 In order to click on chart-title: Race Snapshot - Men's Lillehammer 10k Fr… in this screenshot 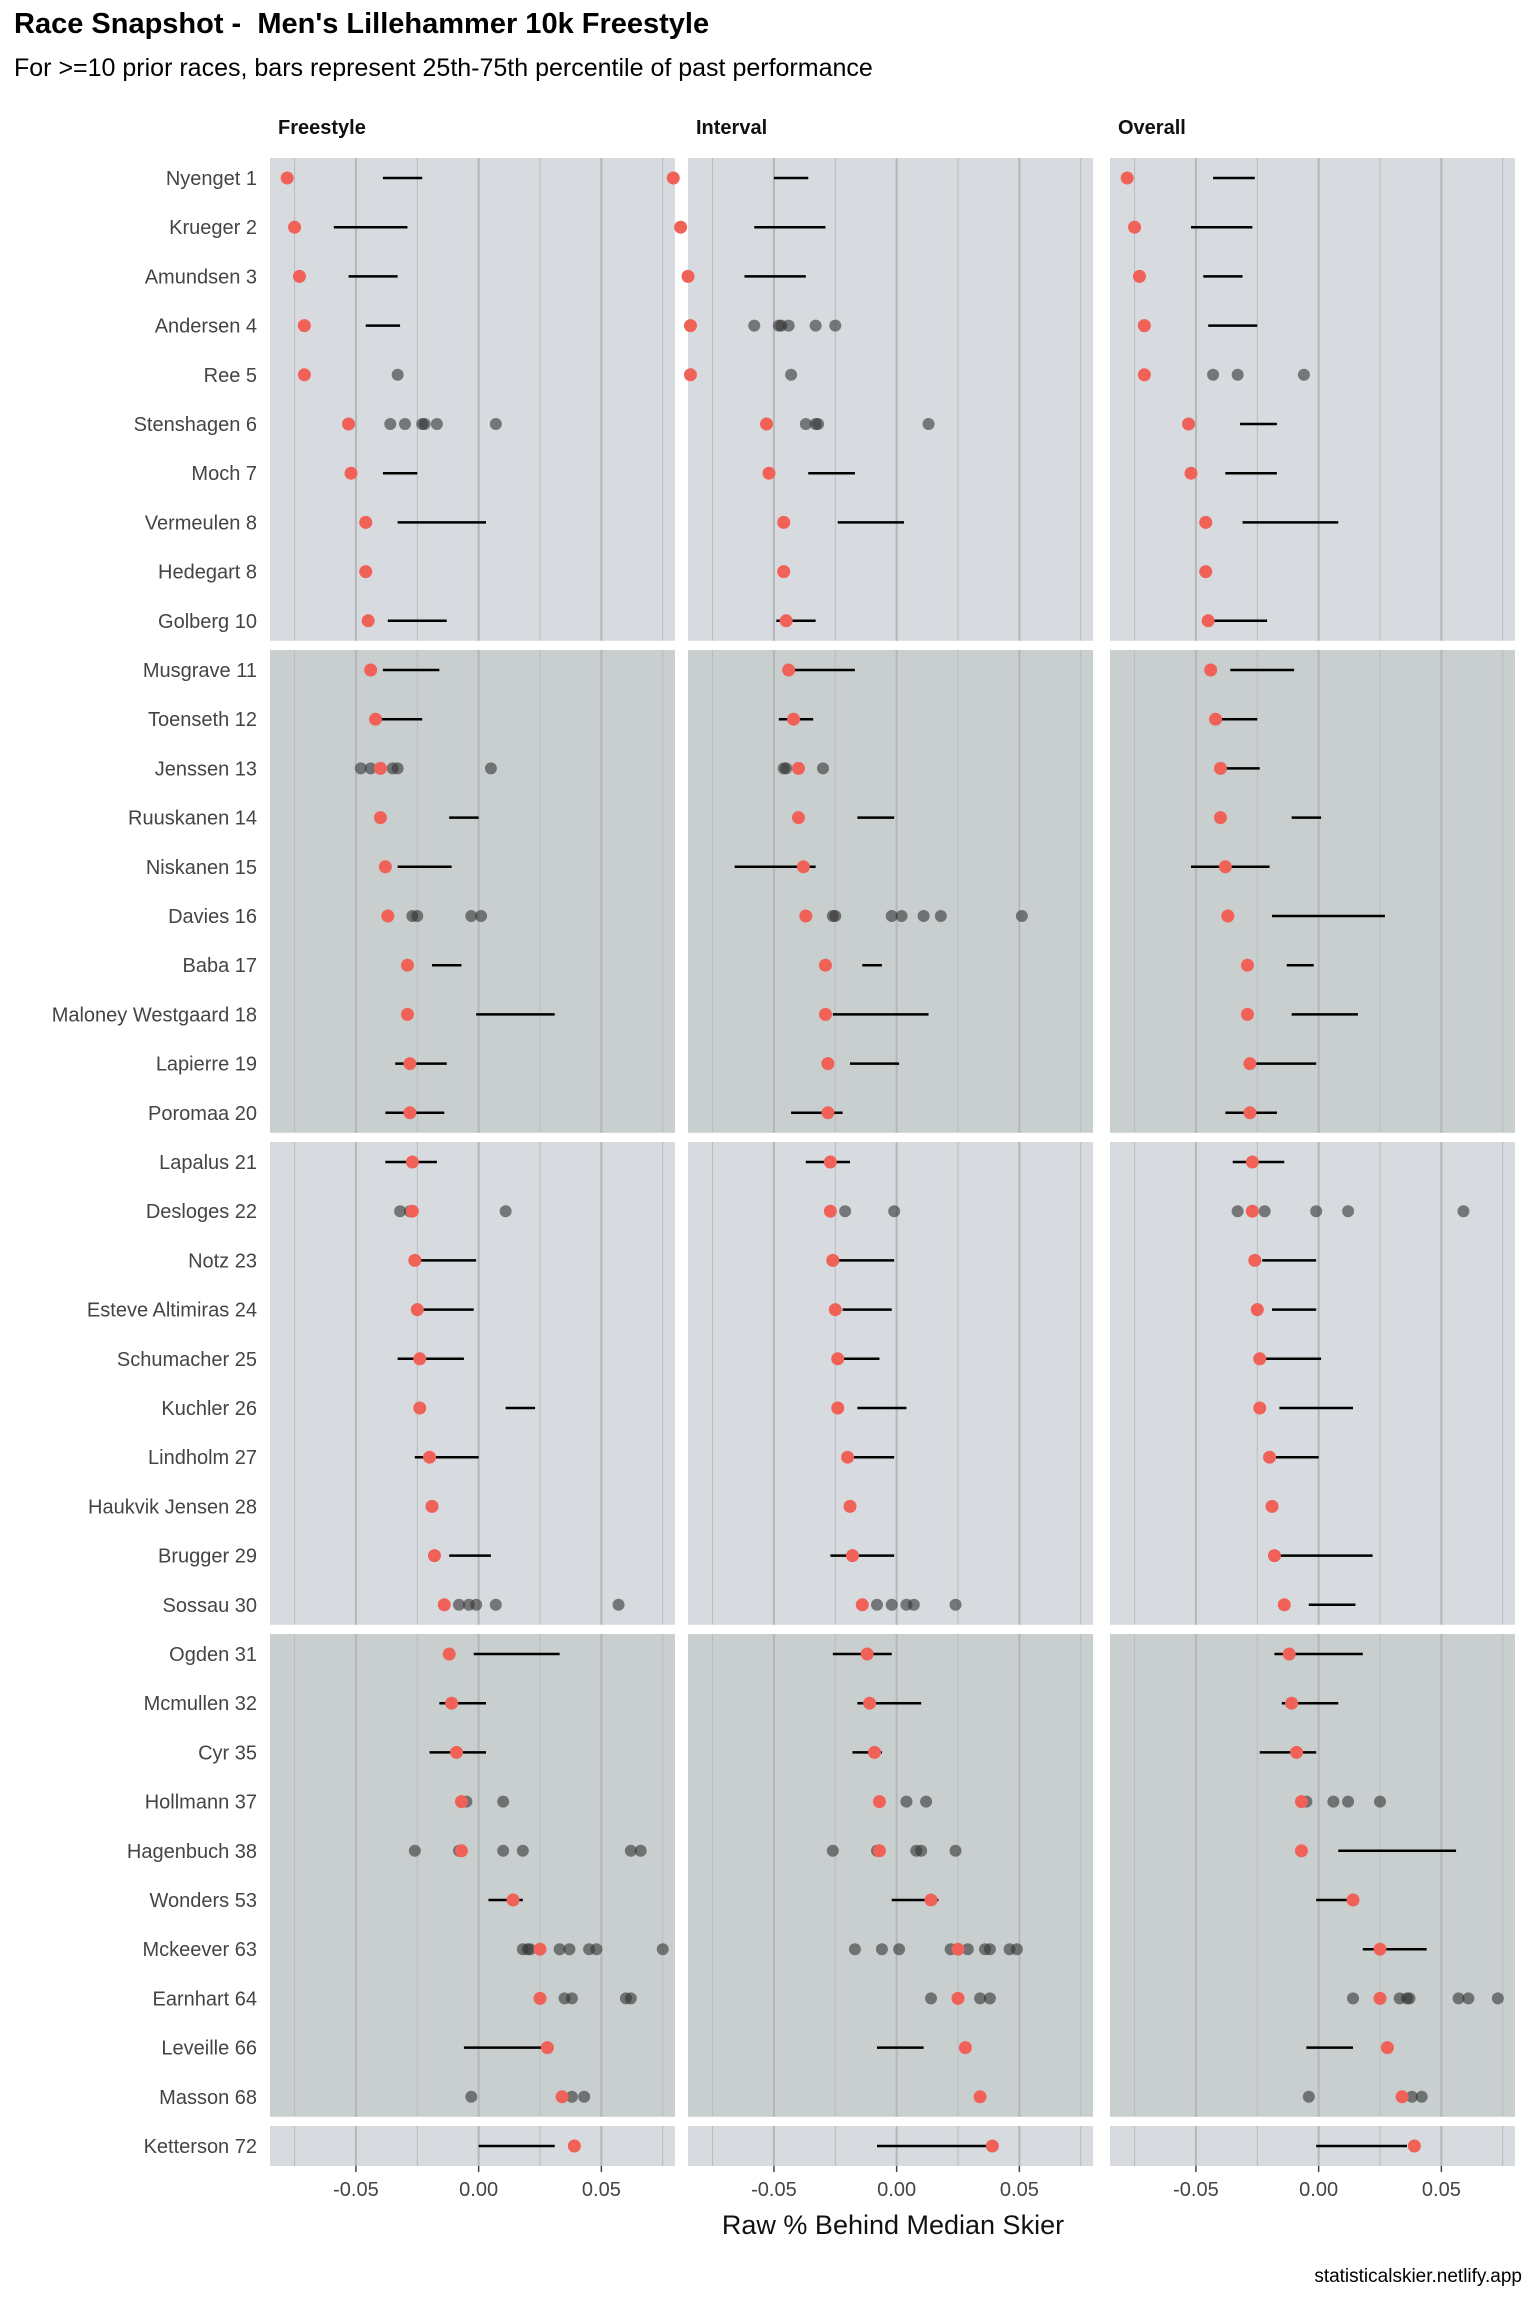, I will do `click(362, 24)`.